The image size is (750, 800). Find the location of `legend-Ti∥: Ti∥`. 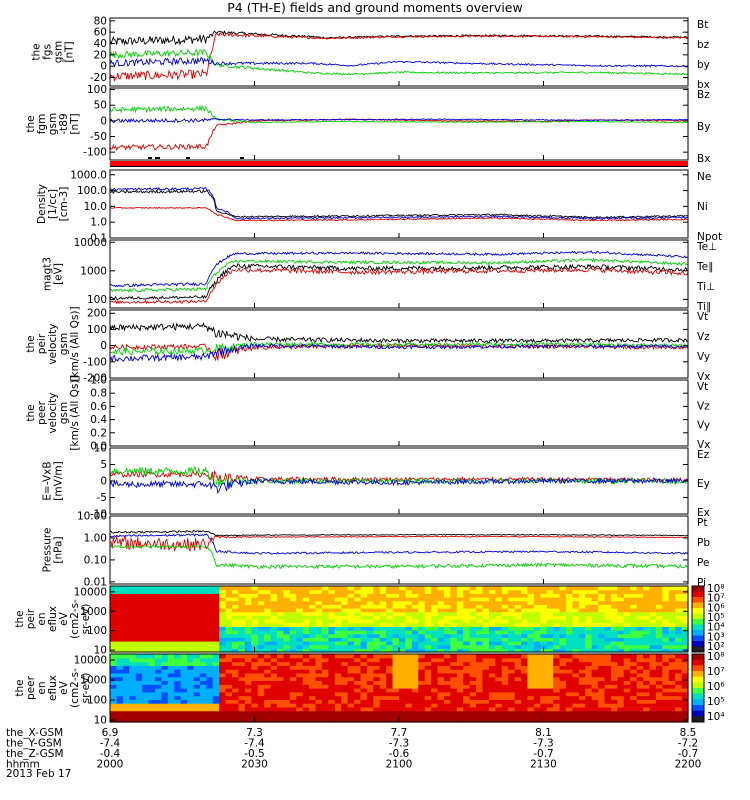

legend-Ti∥: Ti∥ is located at coordinates (703, 307).